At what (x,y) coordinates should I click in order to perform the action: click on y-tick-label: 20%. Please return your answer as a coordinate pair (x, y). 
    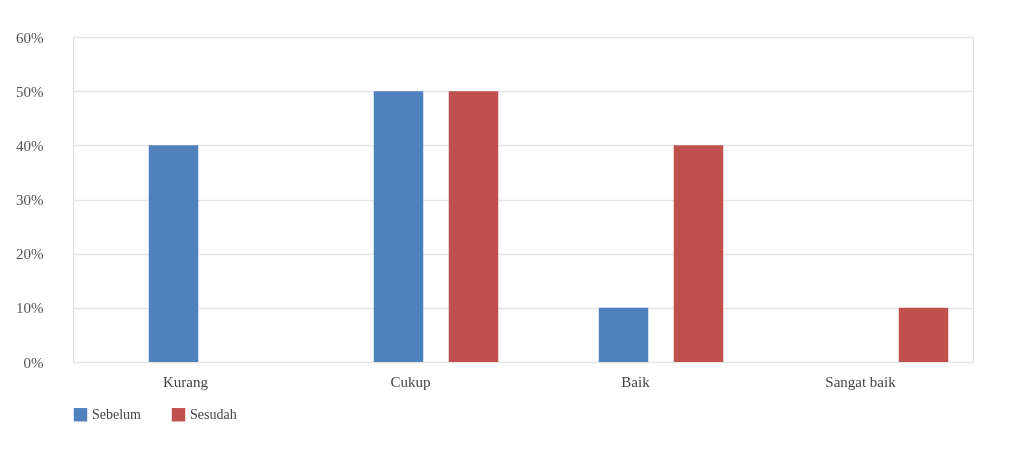
    Looking at the image, I should click on (30, 254).